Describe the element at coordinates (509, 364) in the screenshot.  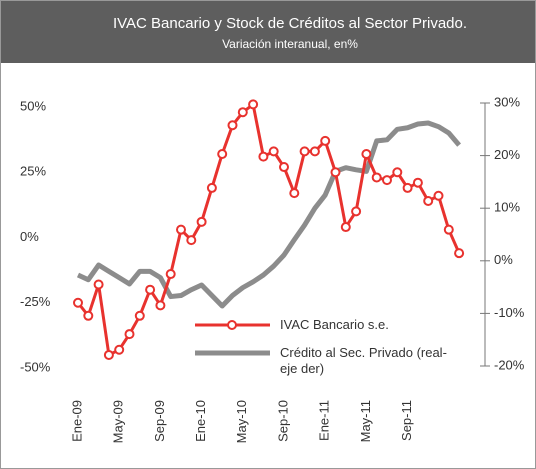
I see `y2-tick-label: -20%` at that location.